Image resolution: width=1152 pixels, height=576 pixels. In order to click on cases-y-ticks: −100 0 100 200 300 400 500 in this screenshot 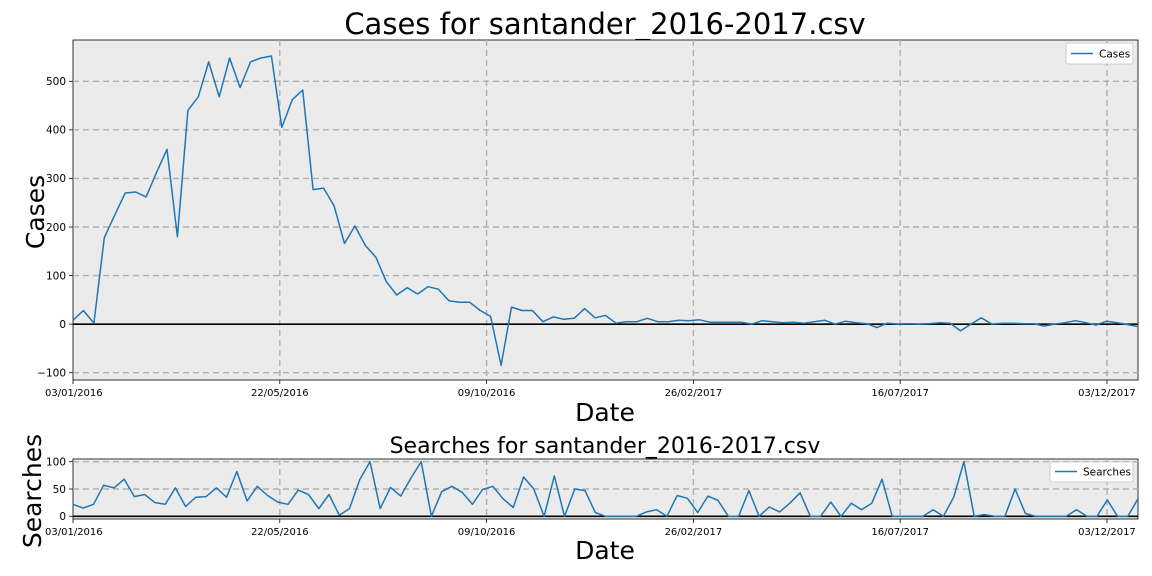, I will do `click(55, 228)`.